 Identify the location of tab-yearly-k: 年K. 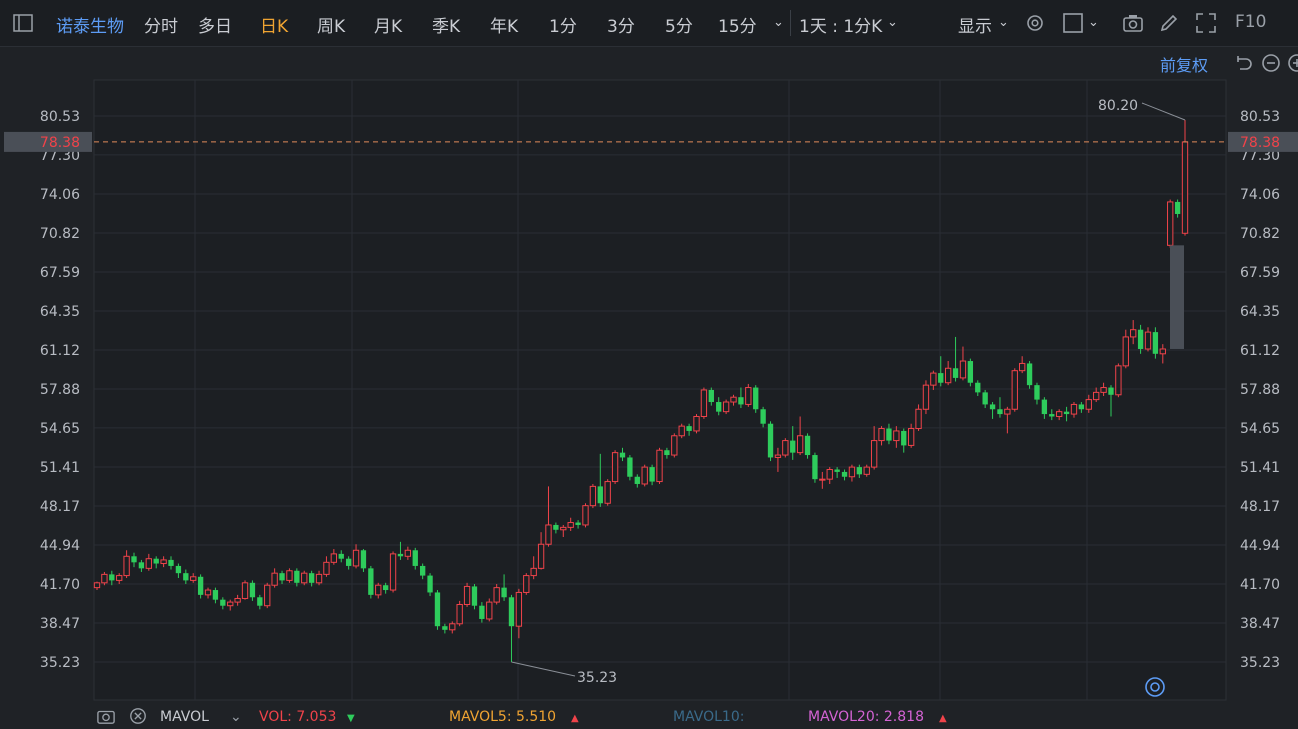
(504, 27).